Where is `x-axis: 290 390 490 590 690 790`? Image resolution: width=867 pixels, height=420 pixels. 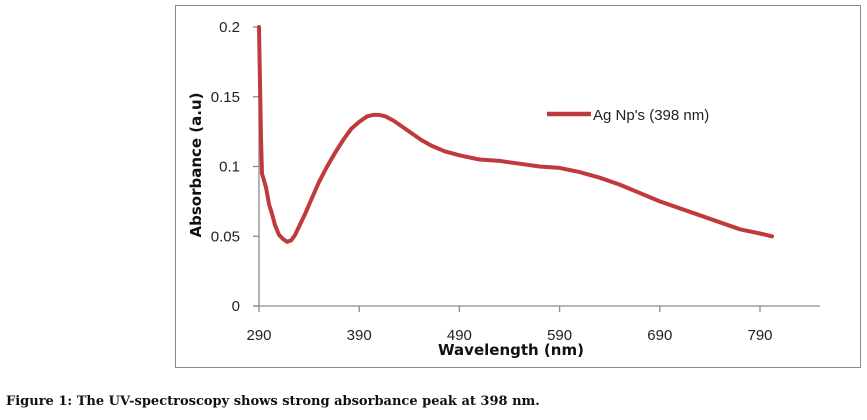
x-axis: 290 390 490 590 690 790 is located at coordinates (533, 324).